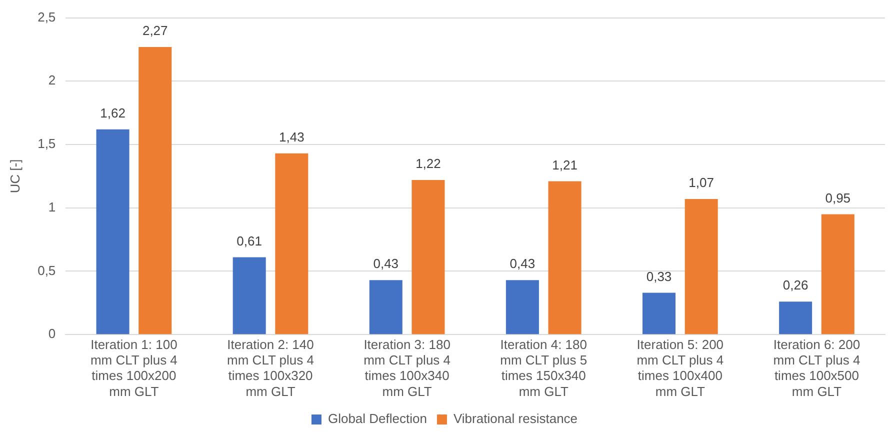 This screenshot has height=436, width=895. What do you see at coordinates (52, 80) in the screenshot?
I see `y-tick-label: 2` at bounding box center [52, 80].